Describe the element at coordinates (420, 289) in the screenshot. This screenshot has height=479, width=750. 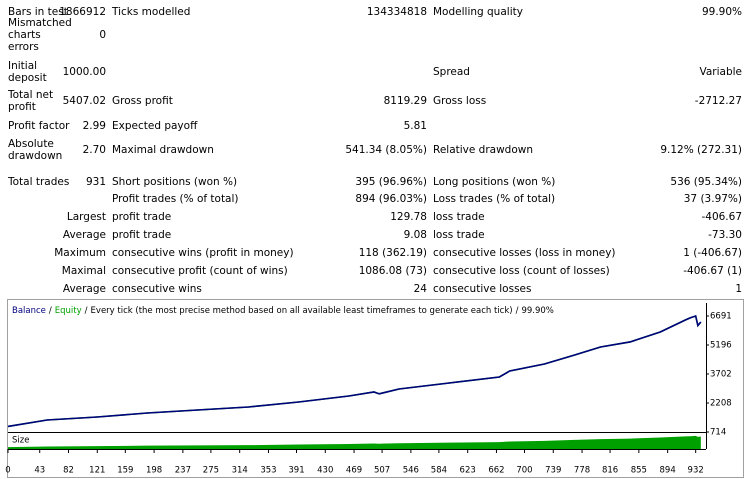
I see `value-cell: 24` at that location.